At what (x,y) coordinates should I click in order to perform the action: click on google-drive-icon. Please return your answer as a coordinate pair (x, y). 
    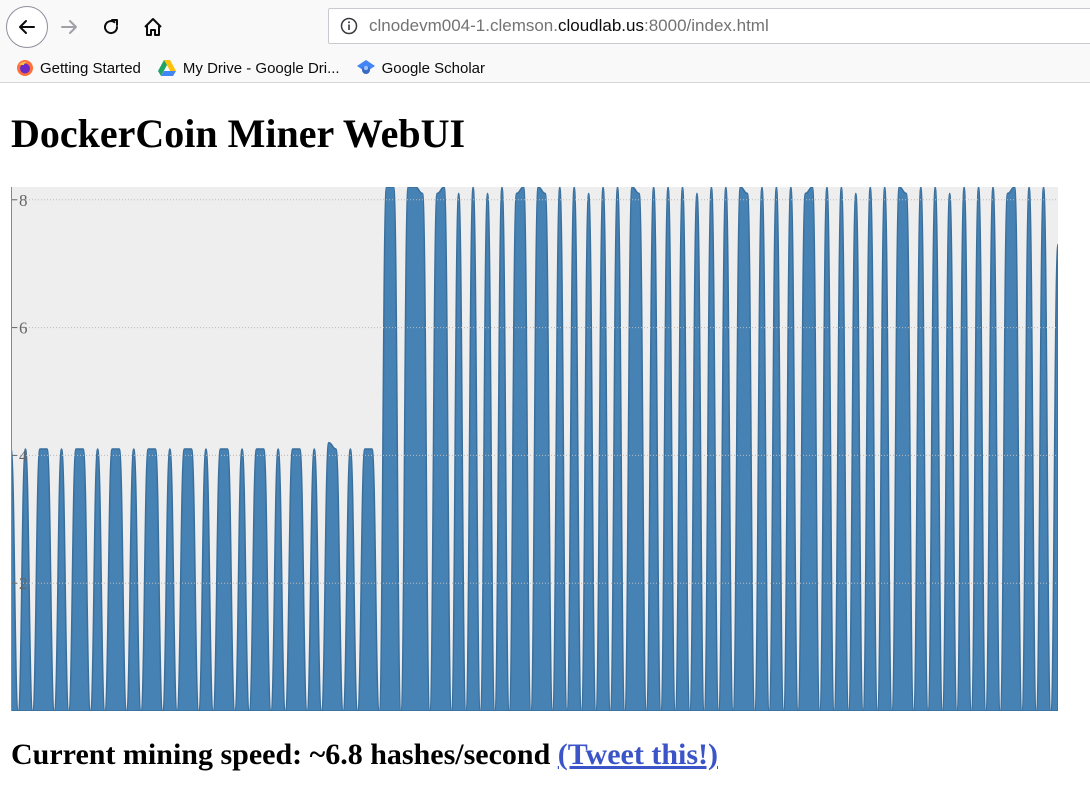
    Looking at the image, I should click on (166, 68).